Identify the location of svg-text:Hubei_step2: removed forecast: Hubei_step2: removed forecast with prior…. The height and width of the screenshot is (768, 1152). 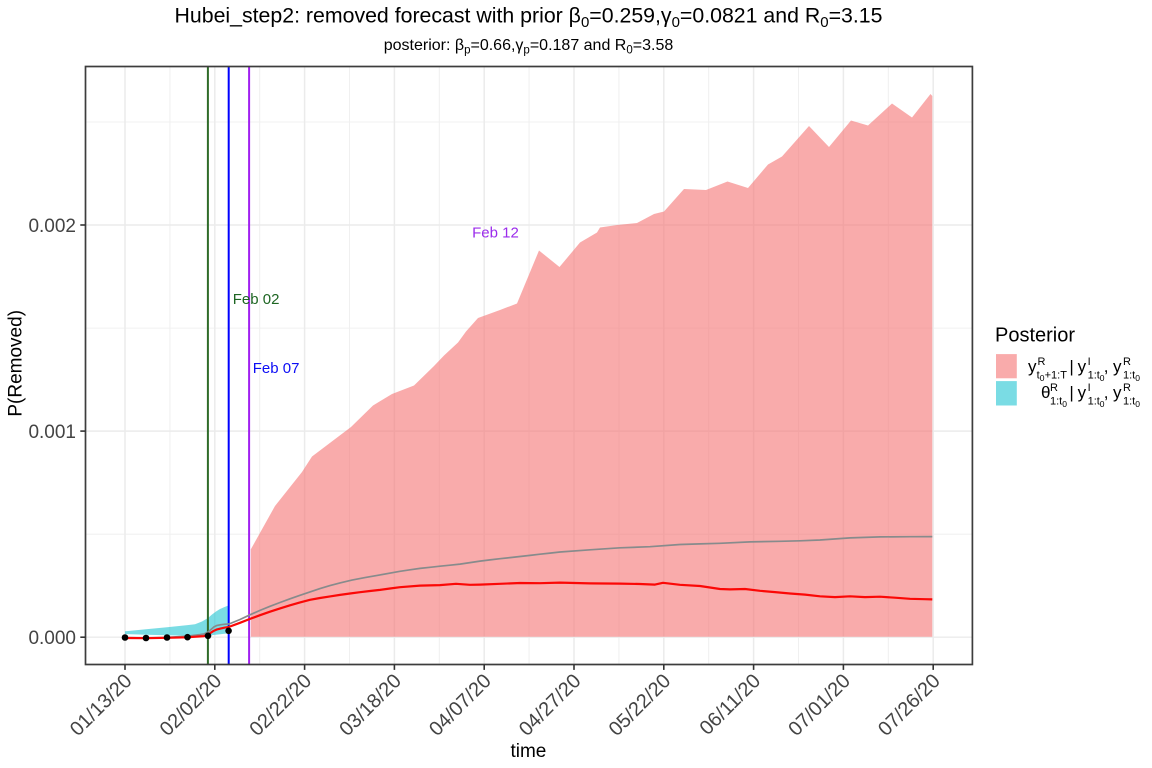
(529, 17).